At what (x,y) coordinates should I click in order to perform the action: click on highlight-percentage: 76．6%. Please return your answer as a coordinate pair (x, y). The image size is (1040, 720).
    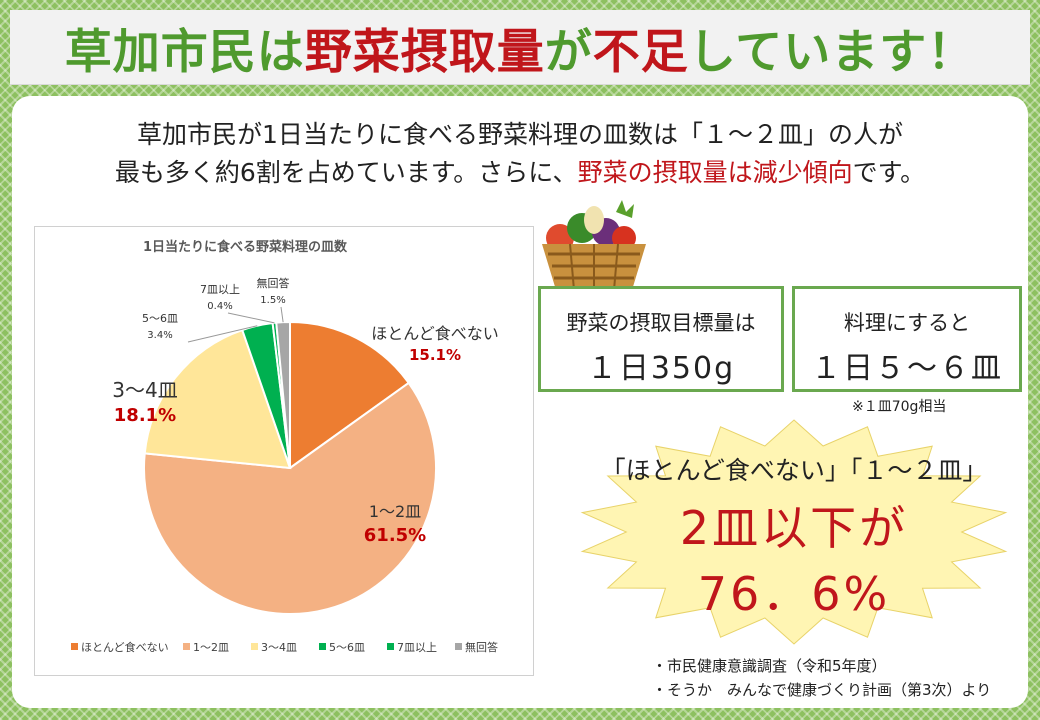
    Looking at the image, I should click on (794, 594).